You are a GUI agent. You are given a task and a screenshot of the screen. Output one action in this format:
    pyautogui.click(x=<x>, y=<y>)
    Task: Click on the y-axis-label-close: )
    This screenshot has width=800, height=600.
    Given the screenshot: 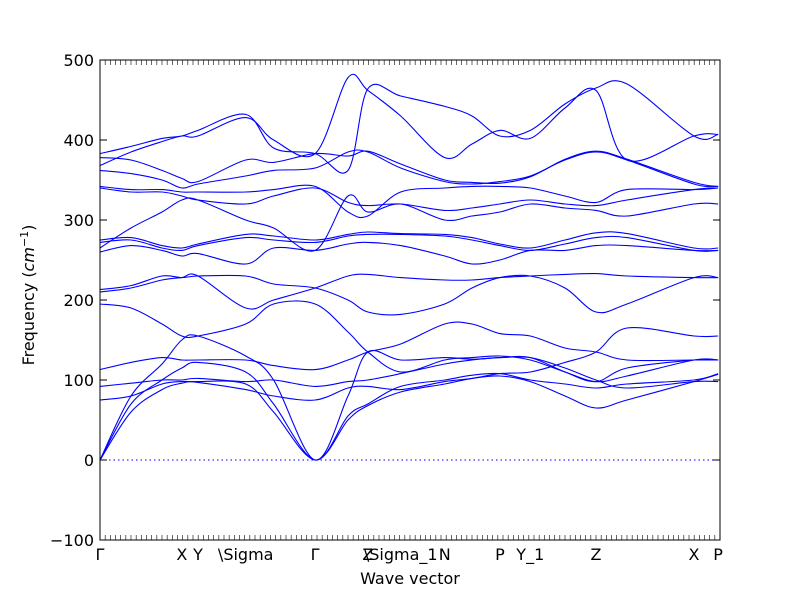 What is the action you would take?
    pyautogui.click(x=28, y=228)
    